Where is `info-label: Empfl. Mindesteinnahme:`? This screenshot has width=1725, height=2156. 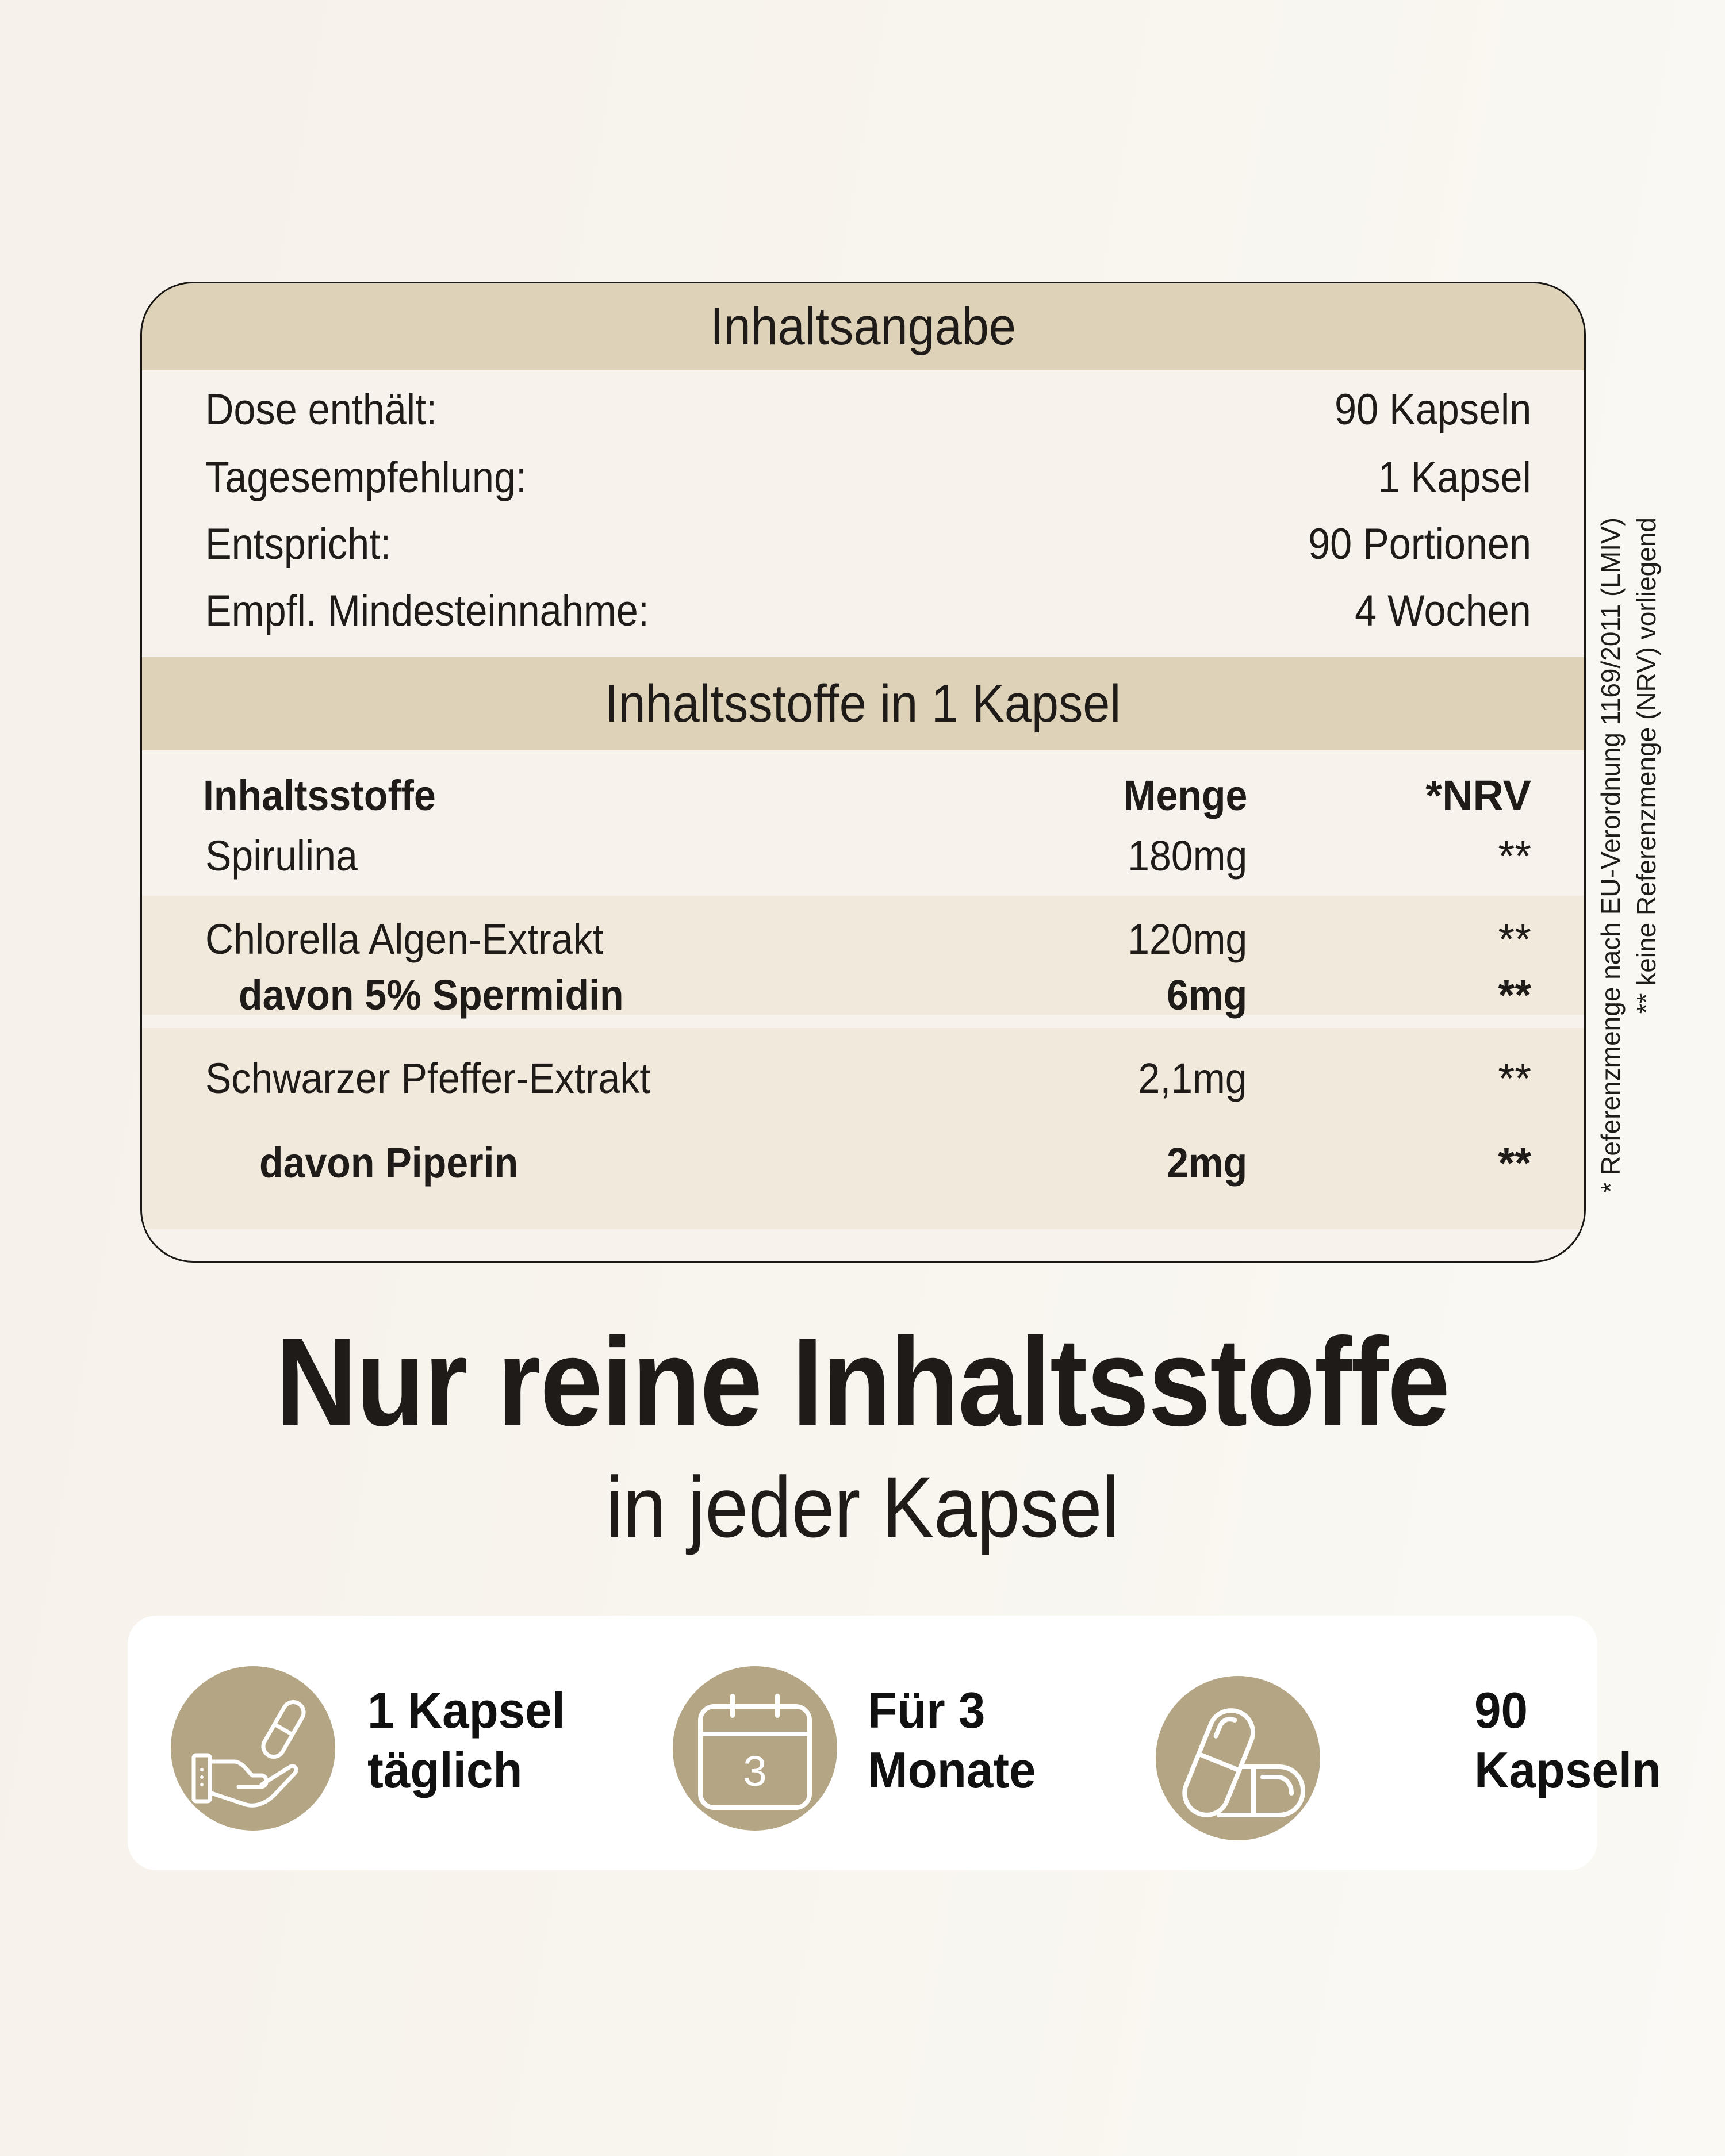
info-label: Empfl. Mindesteinnahme: is located at coordinates (427, 610).